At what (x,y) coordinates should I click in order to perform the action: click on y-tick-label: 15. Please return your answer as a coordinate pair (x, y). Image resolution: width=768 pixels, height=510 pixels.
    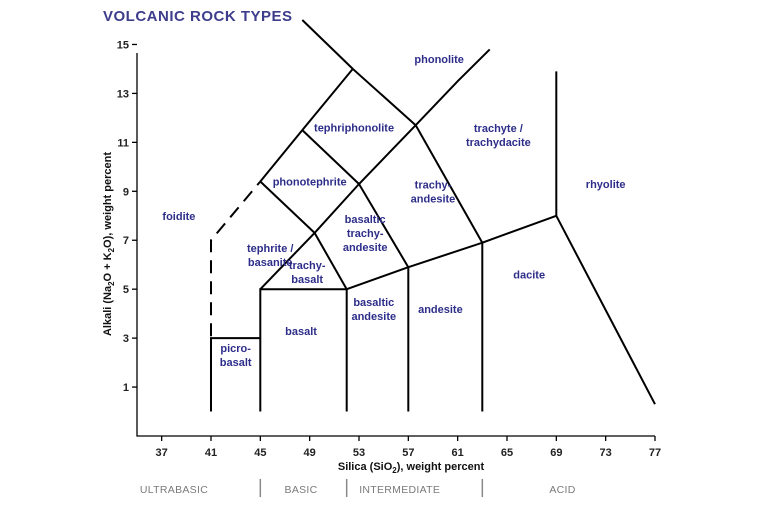
    Looking at the image, I should click on (123, 45).